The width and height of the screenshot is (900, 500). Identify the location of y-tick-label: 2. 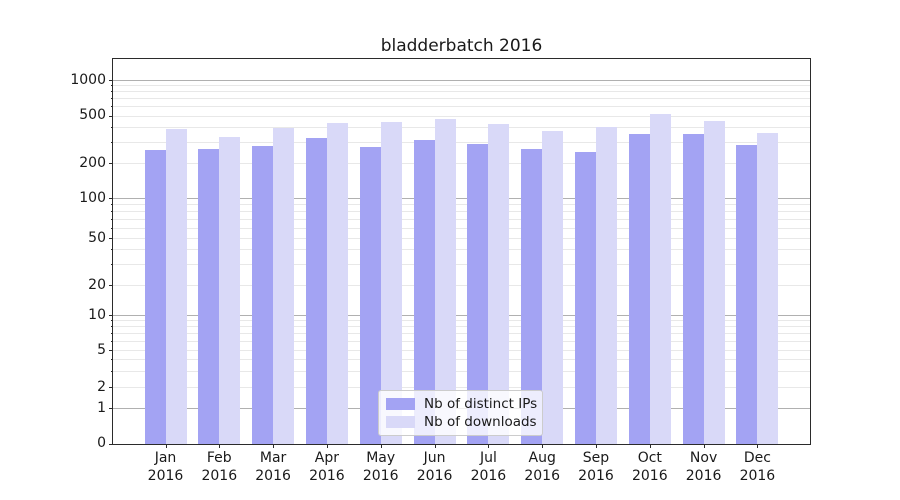
(101, 386).